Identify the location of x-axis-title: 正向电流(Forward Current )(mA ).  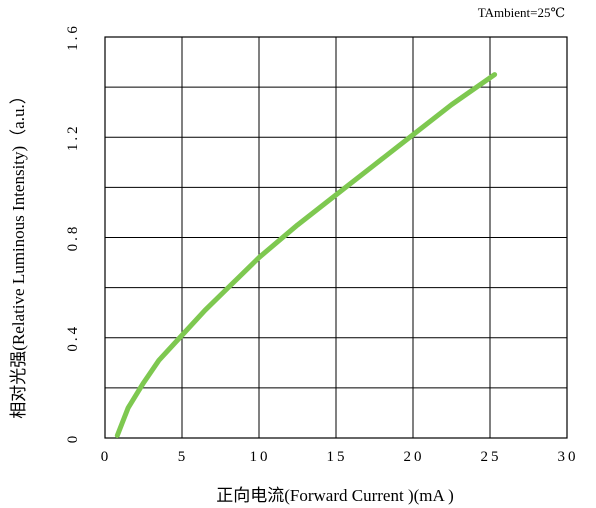
(335, 495).